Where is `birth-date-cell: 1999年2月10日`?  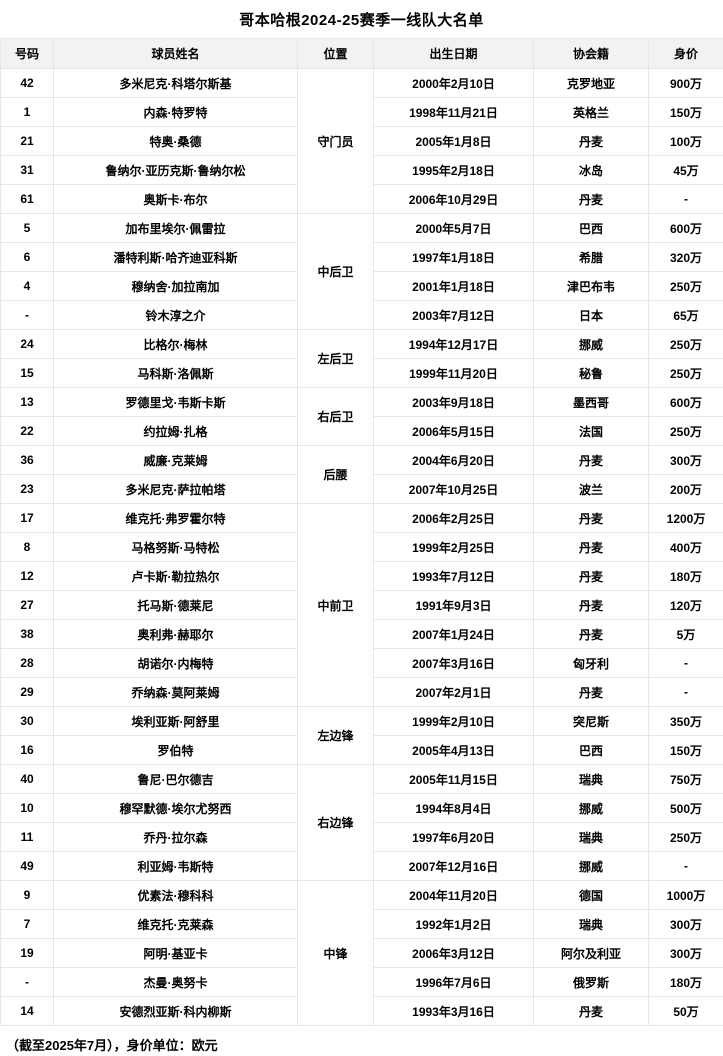 birth-date-cell: 1999年2月10日 is located at coordinates (453, 721).